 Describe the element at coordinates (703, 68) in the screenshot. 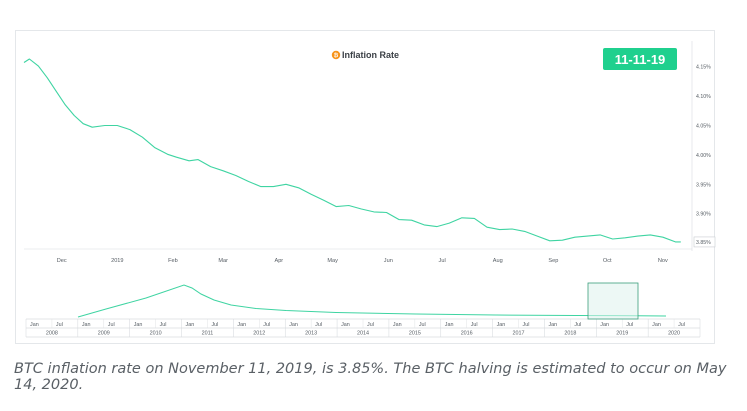

I see `y-tick-label: 4.15%` at that location.